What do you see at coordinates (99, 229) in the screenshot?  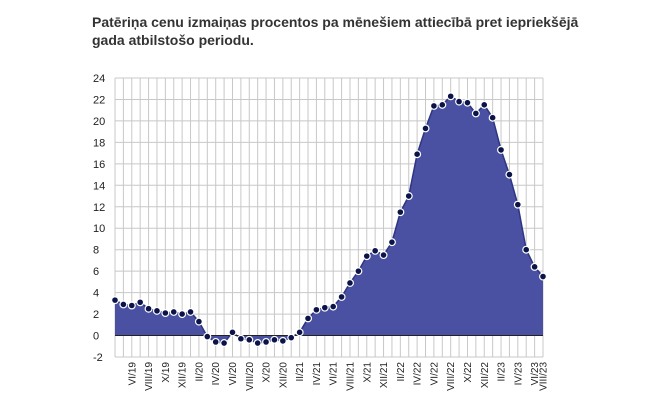 I see `y-tick-label: 10` at bounding box center [99, 229].